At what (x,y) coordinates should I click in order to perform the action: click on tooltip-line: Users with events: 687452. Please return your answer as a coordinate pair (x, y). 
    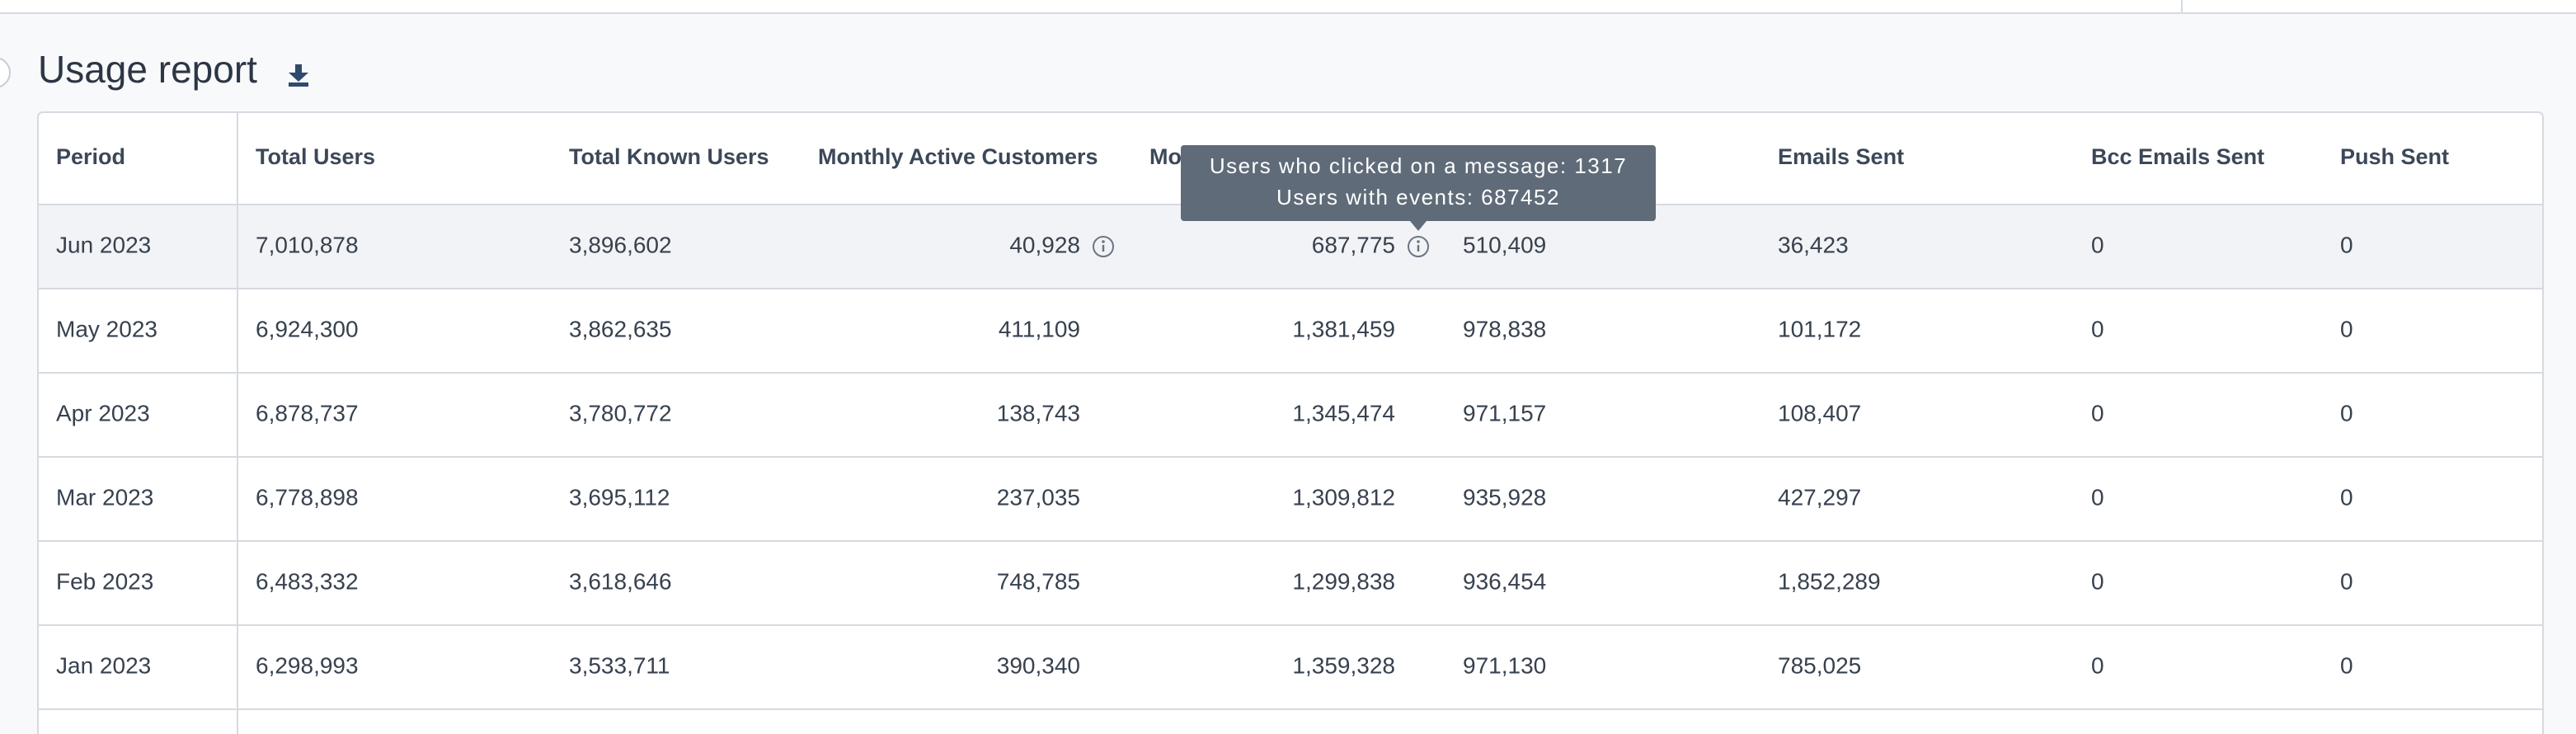
    Looking at the image, I should click on (1418, 197).